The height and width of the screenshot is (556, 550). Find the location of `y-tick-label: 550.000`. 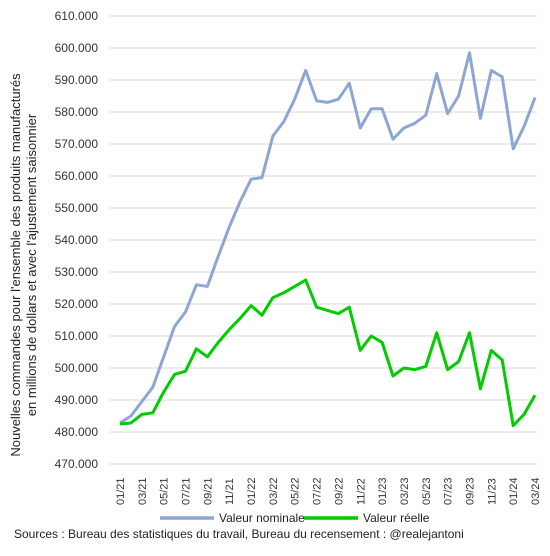

y-tick-label: 550.000 is located at coordinates (77, 208).